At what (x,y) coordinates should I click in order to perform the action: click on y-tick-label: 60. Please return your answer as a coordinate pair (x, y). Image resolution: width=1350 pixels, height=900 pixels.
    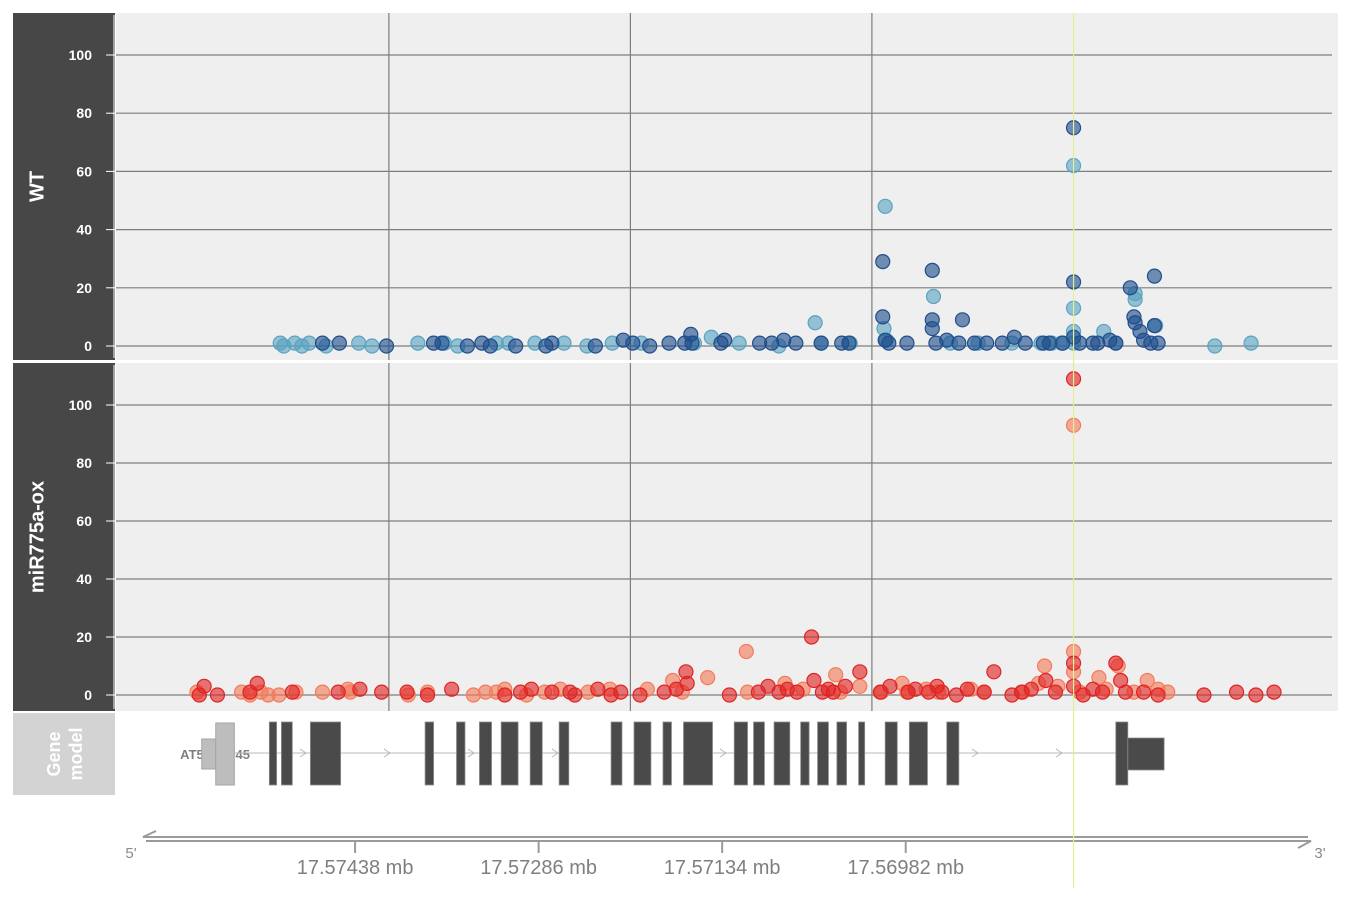
    Looking at the image, I should click on (84, 171).